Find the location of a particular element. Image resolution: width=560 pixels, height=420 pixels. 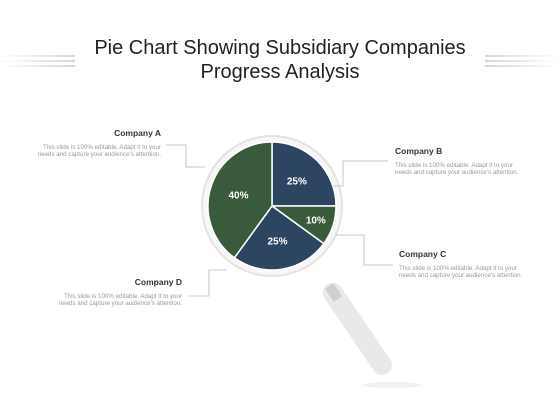

callout-company-c-name: Company C is located at coordinates (423, 254).